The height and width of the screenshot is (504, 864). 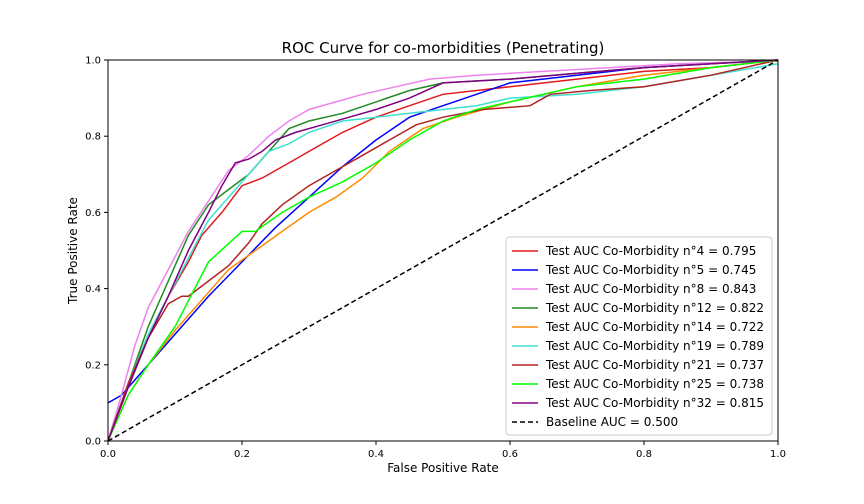 What do you see at coordinates (96, 252) in the screenshot?
I see `y-axis: 0.0 0.2 0.4 0.6 0.8 1.0` at bounding box center [96, 252].